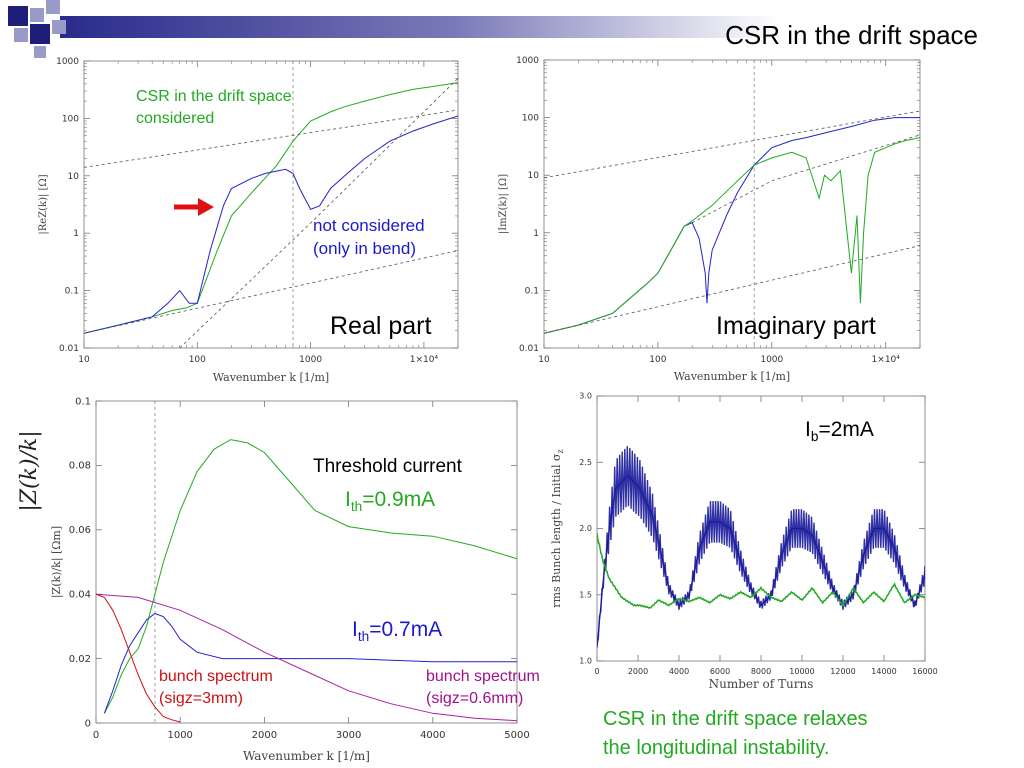  Describe the element at coordinates (585, 594) in the screenshot. I see `y-tick-label: 1.5` at that location.